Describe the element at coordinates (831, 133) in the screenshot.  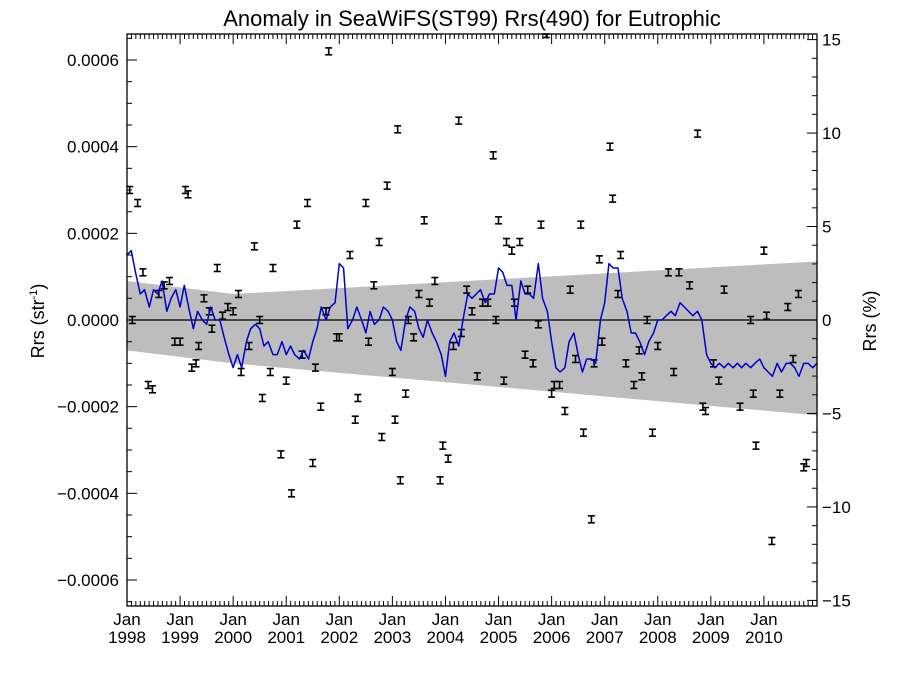
I see `y-right-tick-label: 10` at that location.